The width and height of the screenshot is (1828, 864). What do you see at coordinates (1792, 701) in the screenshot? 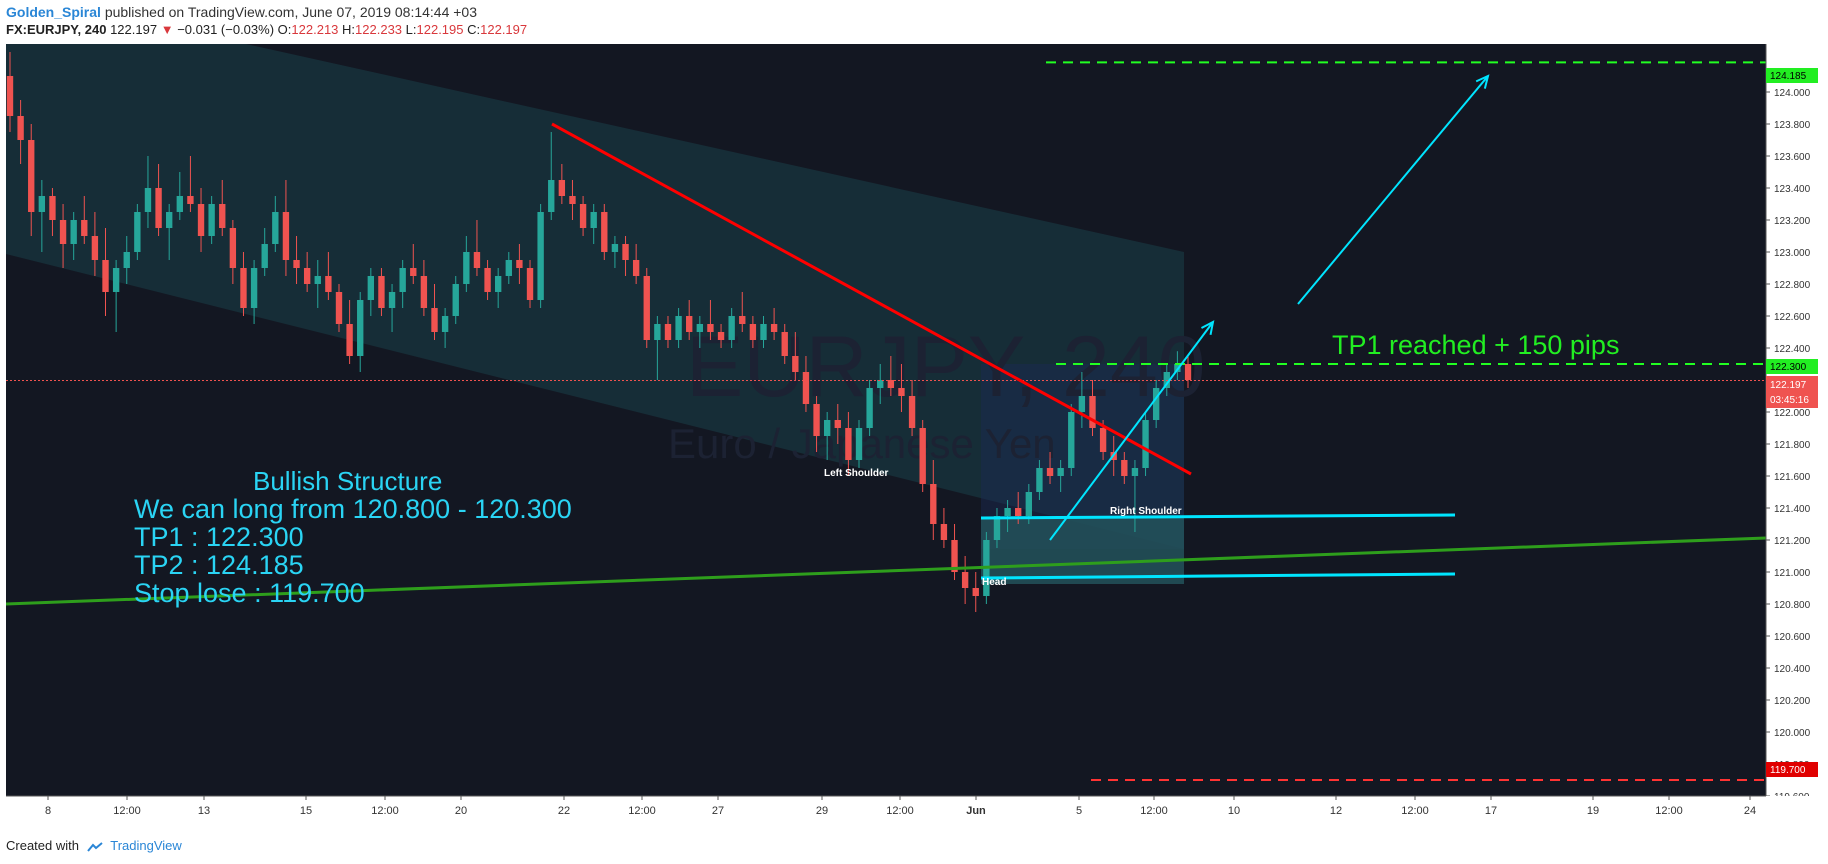
I see `price-tick-label: 120.200` at bounding box center [1792, 701].